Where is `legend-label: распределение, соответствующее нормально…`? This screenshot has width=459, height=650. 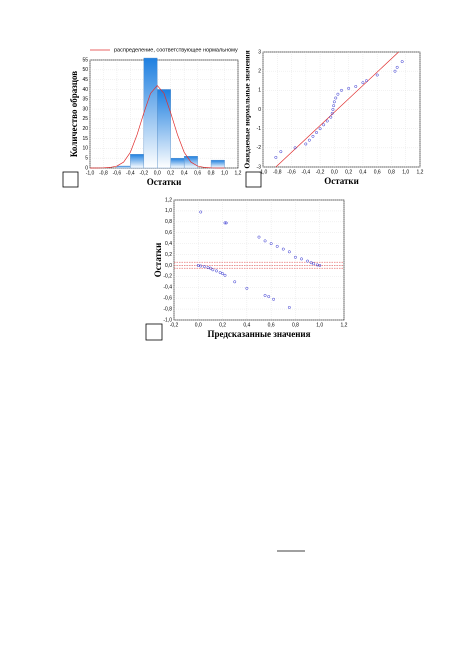
legend-label: распределение, соответствующее нормально… is located at coordinates (176, 50).